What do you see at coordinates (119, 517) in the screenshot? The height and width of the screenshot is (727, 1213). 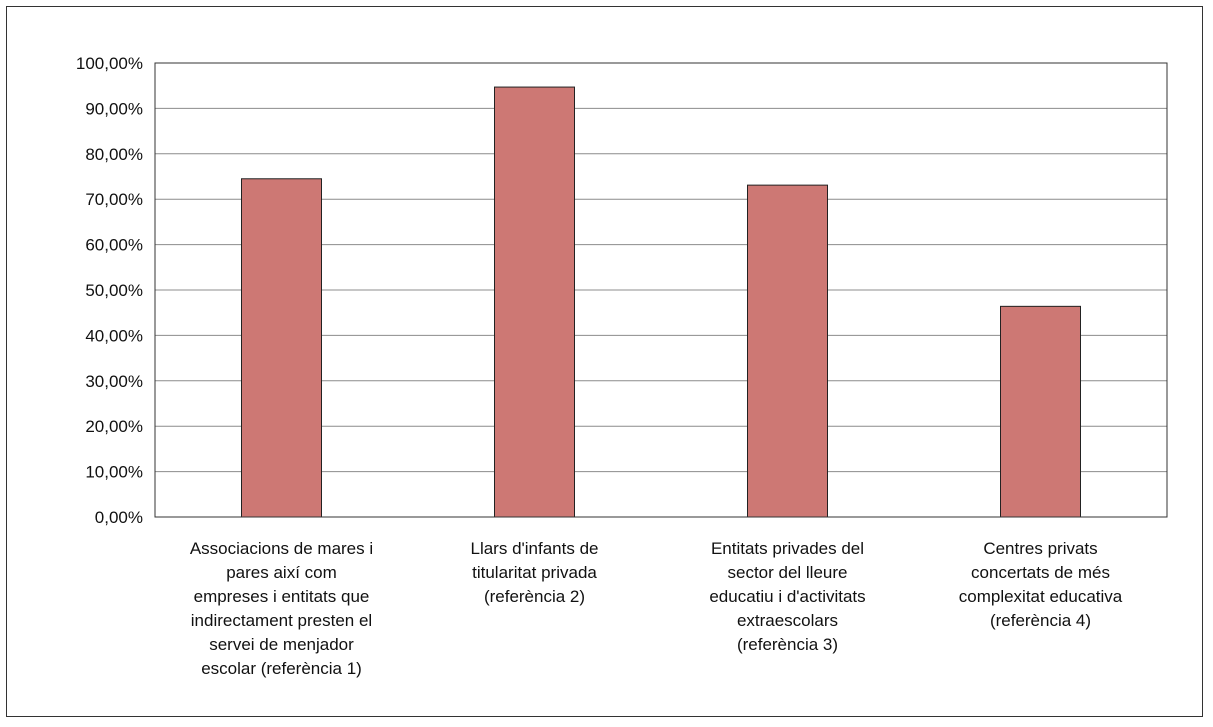 I see `y-tick-label: 0,00%` at bounding box center [119, 517].